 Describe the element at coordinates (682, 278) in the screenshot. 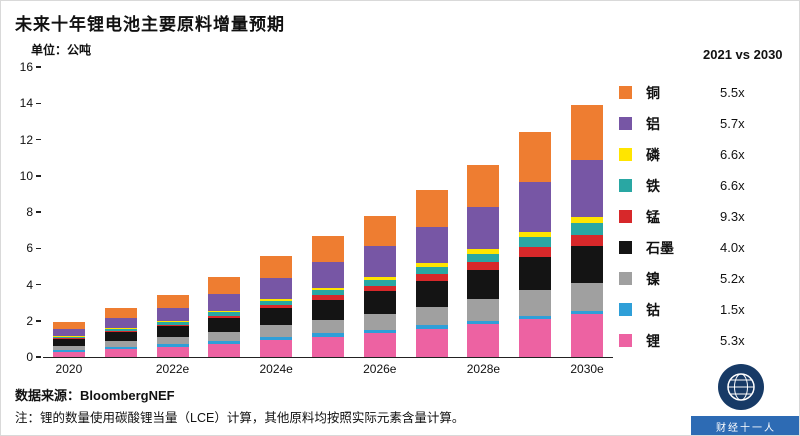

I see `legend-row-镍: 镍 5.2x` at that location.